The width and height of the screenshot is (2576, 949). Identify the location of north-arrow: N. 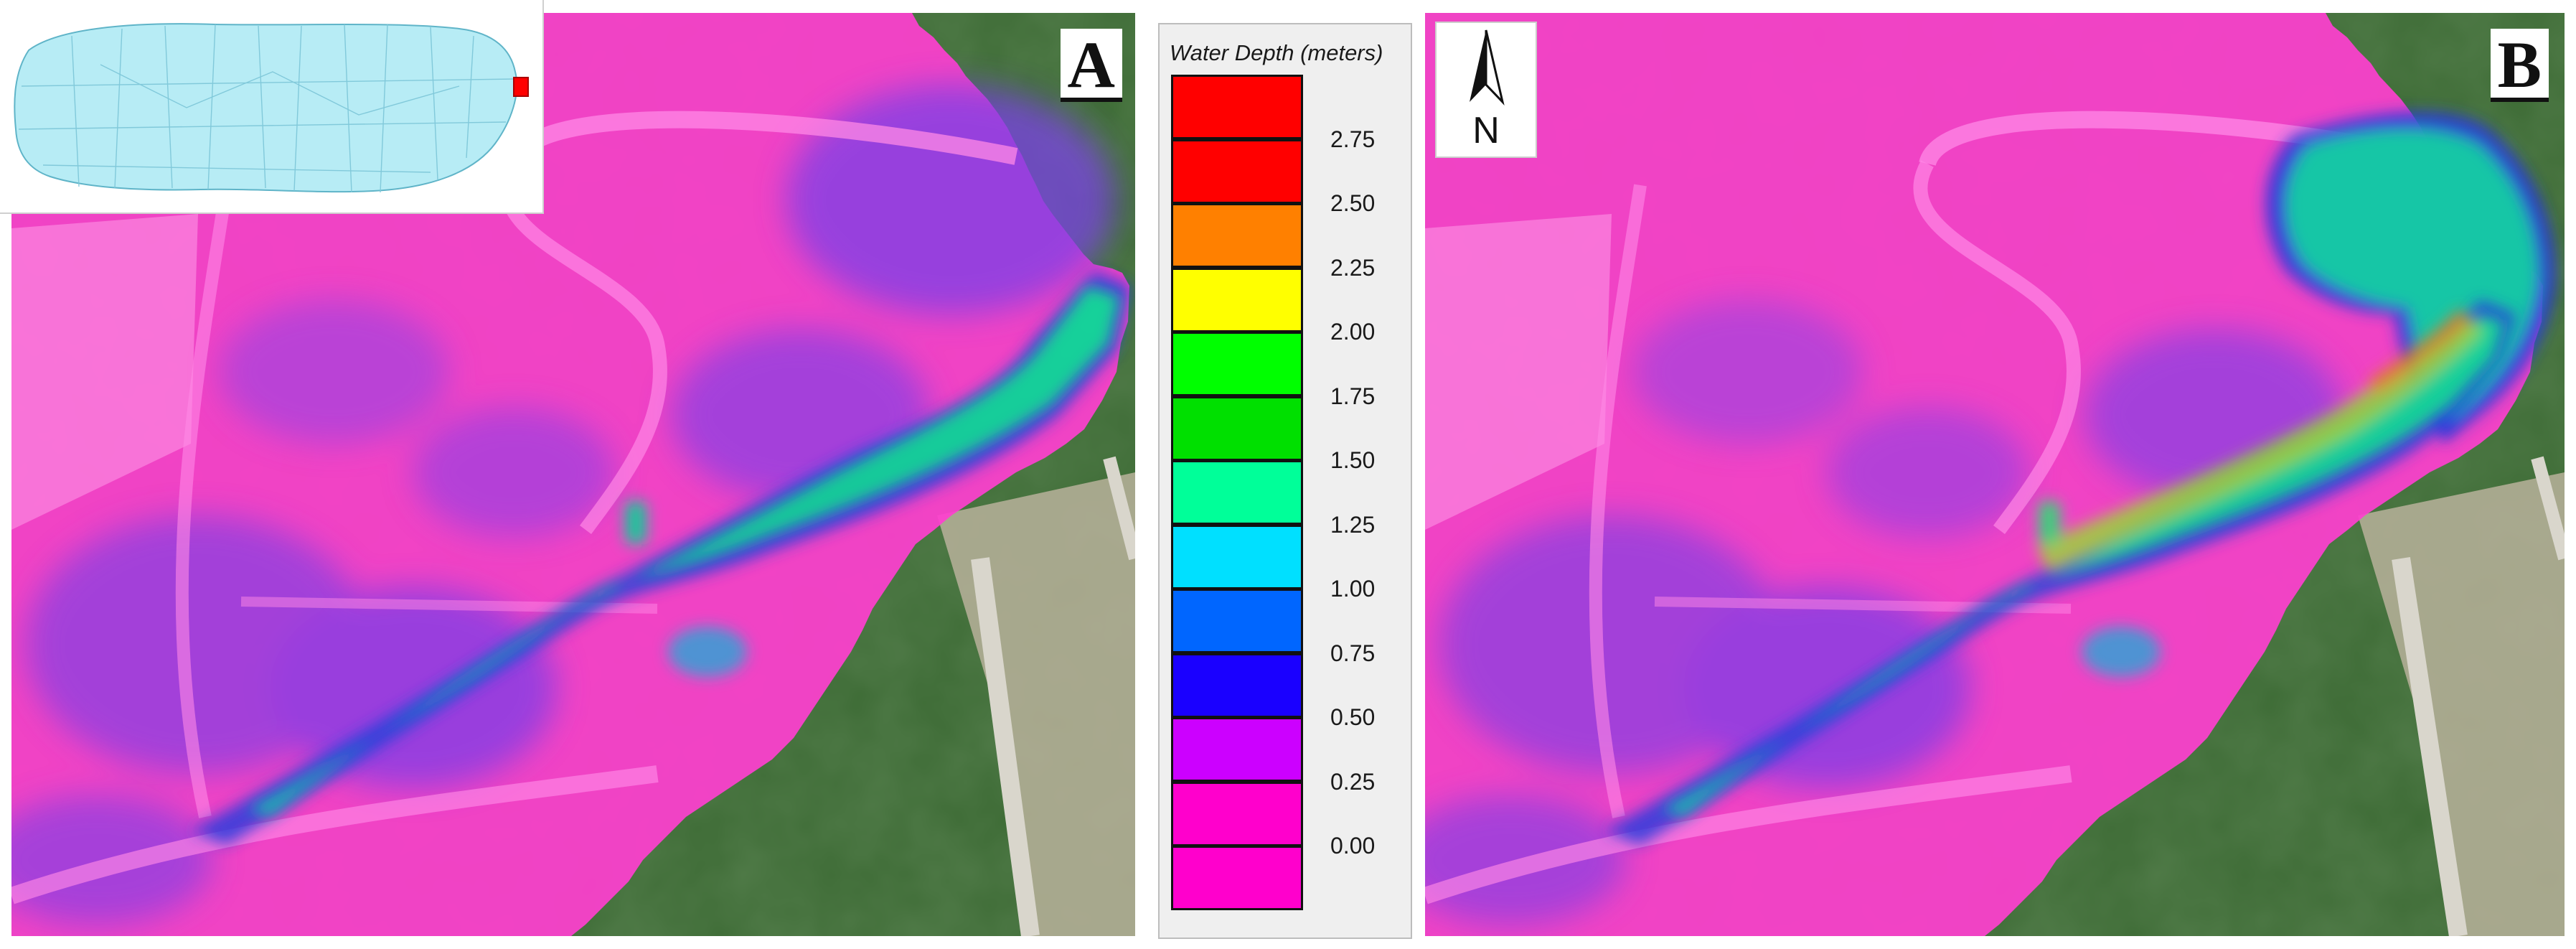
(1486, 90).